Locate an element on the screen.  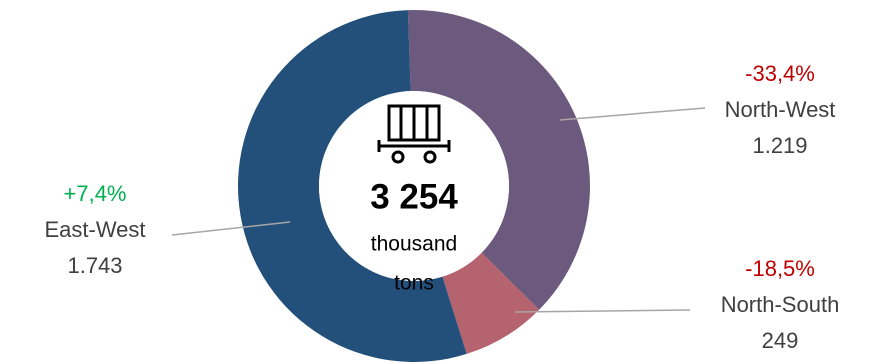
unit: thousand is located at coordinates (414, 244).